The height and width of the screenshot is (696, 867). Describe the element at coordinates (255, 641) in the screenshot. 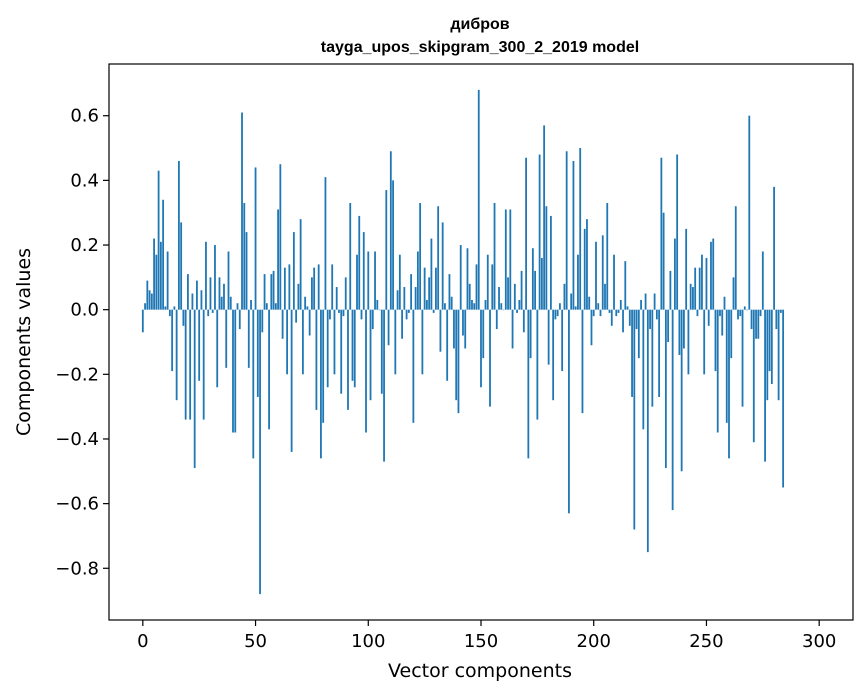

I see `x-tick-label: 50` at that location.